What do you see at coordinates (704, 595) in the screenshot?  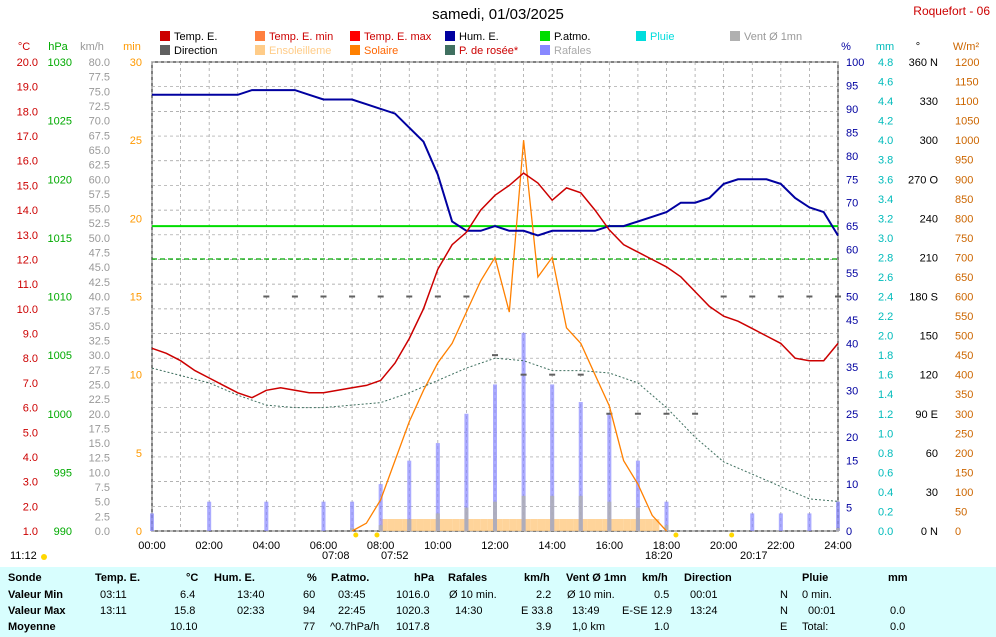 I see `row-min-dir-time: 00:01` at bounding box center [704, 595].